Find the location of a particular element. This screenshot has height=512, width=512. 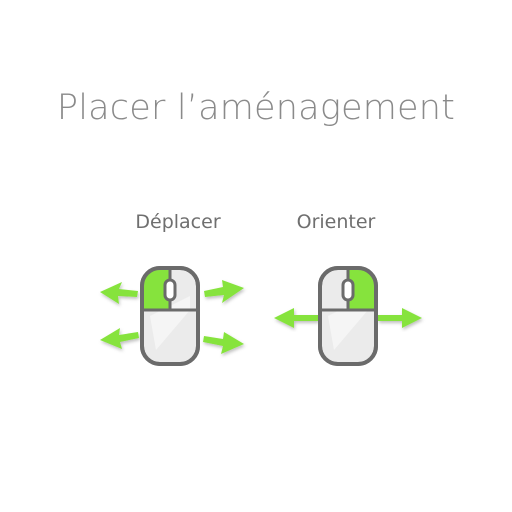

mouse-right-click-rotate-icon is located at coordinates (348, 316).